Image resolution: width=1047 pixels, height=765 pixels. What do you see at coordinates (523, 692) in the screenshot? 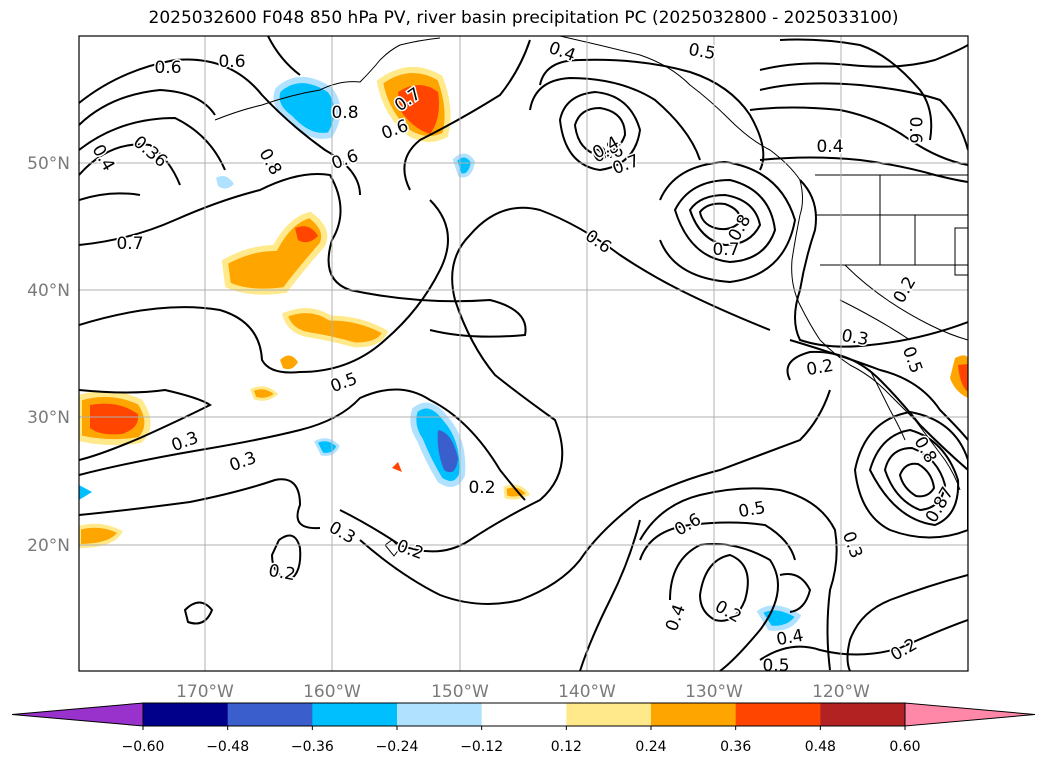
I see `lon-axis: 170°W 160°W 150°W 140°W 130°W 120°W` at bounding box center [523, 692].